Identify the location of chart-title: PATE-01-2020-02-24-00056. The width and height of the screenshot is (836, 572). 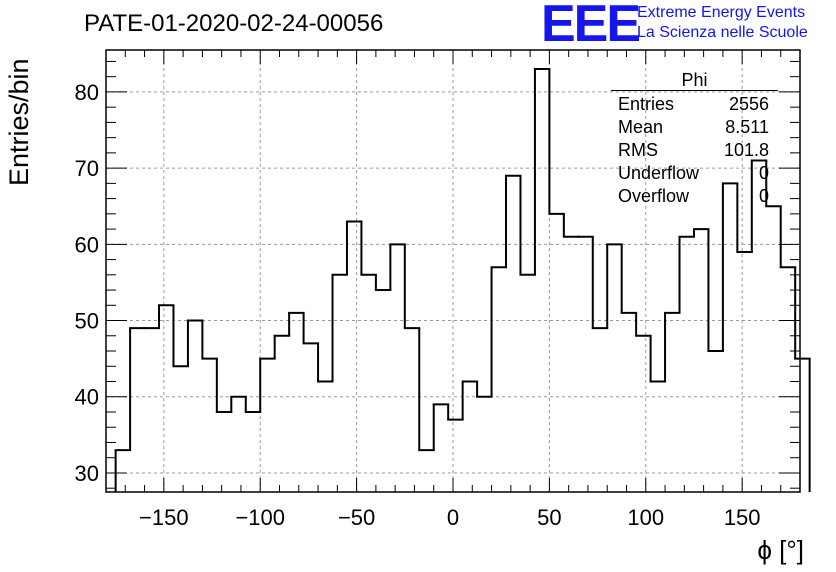
(234, 23).